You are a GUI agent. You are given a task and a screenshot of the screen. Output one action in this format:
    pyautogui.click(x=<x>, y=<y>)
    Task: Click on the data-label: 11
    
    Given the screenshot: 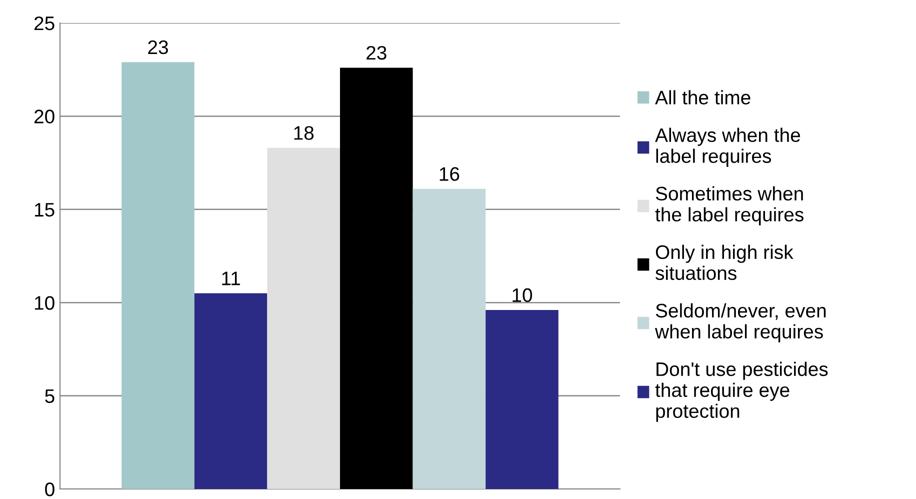 What is the action you would take?
    pyautogui.click(x=231, y=279)
    